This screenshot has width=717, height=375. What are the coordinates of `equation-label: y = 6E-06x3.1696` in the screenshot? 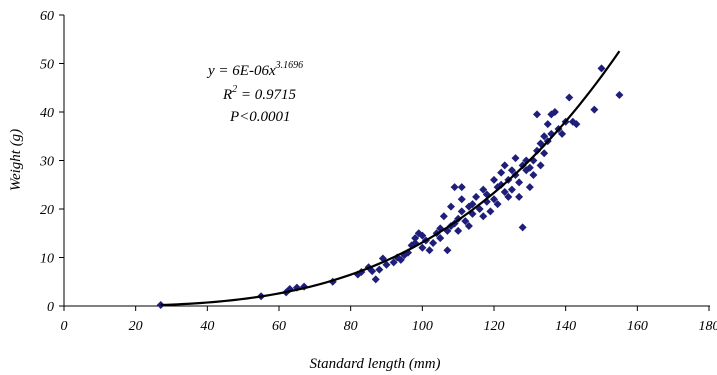 It's located at (254, 69).